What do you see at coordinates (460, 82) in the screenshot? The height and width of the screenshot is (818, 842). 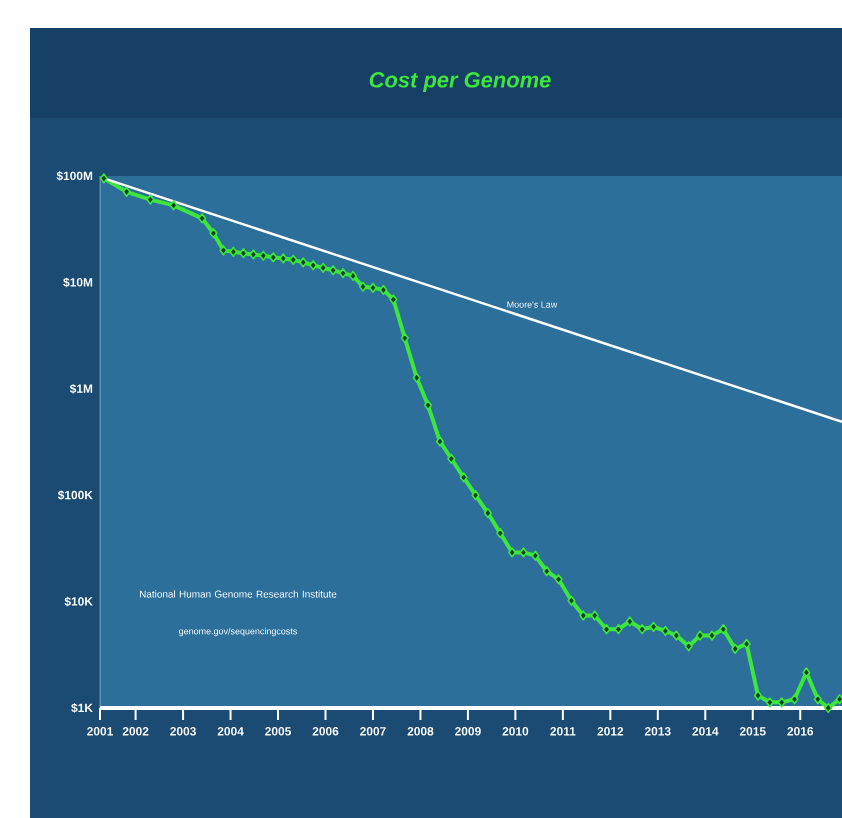 I see `chart-title: Cost per Genome` at bounding box center [460, 82].